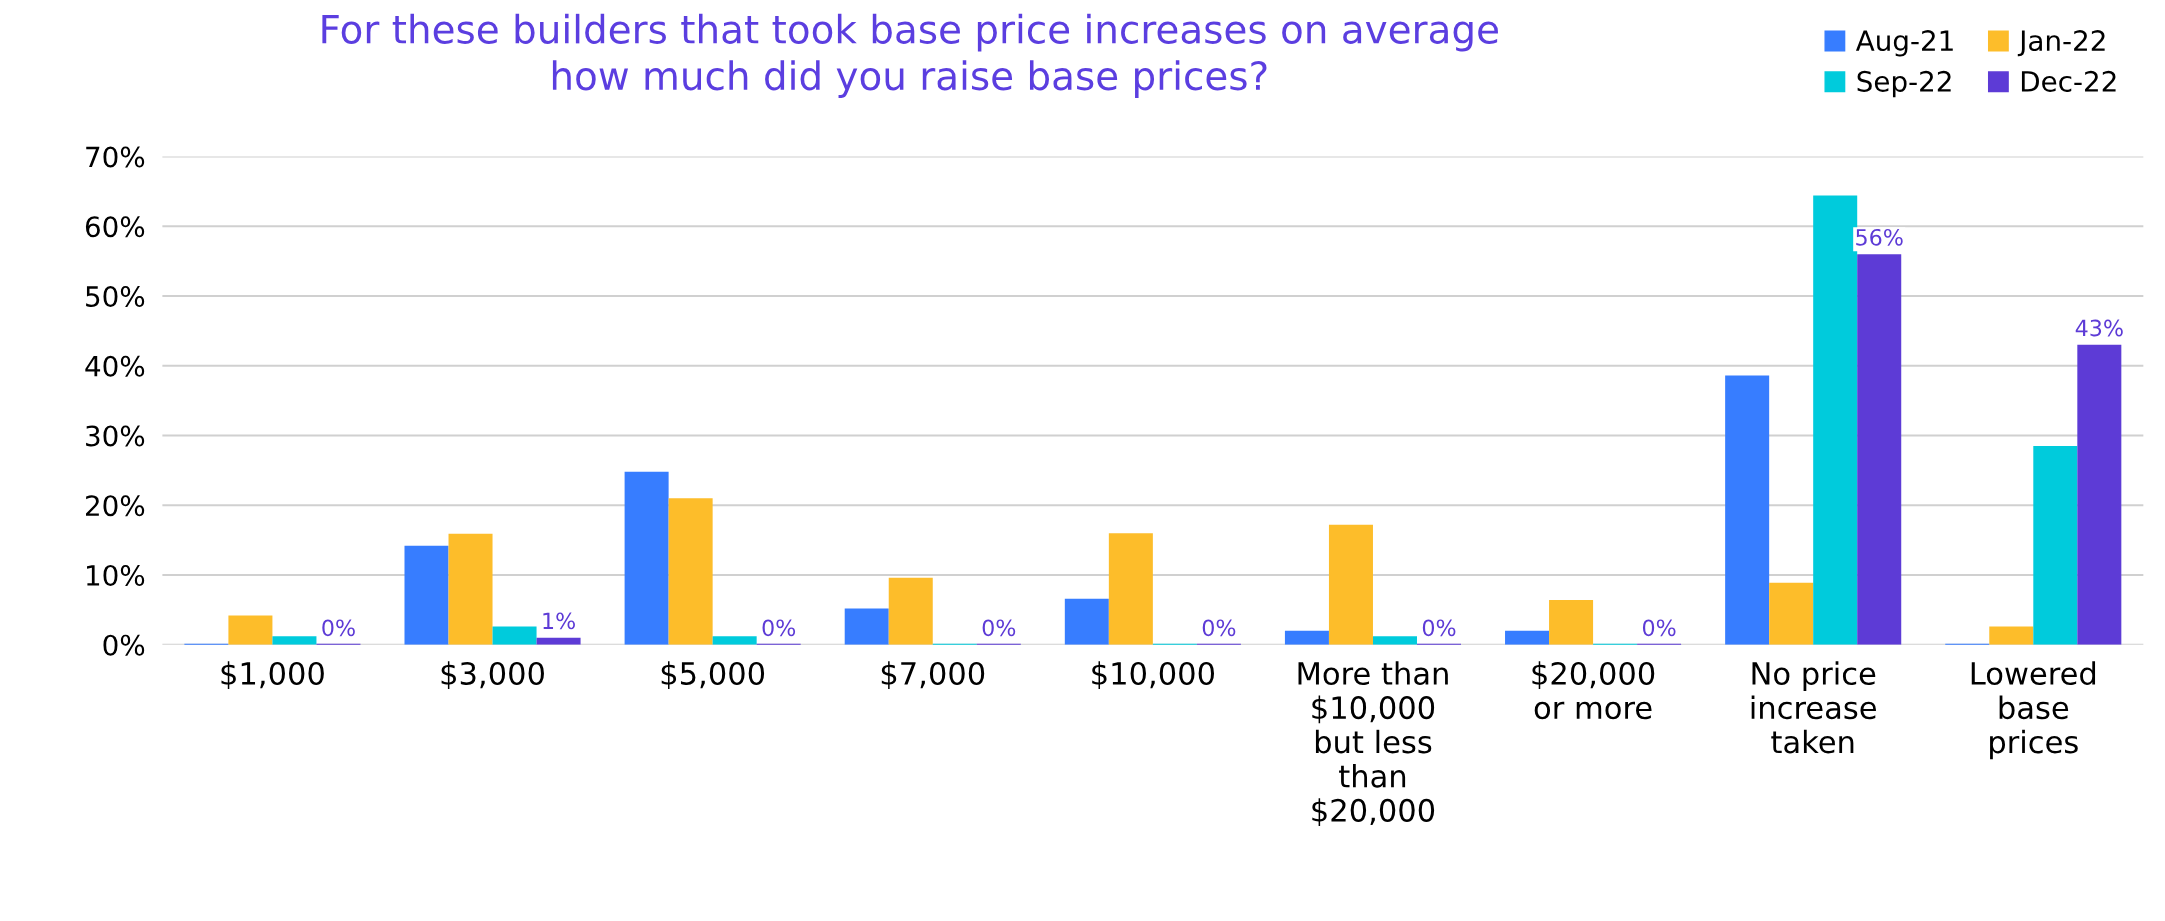  I want to click on x-tick-label: $3,000, so click(492, 675).